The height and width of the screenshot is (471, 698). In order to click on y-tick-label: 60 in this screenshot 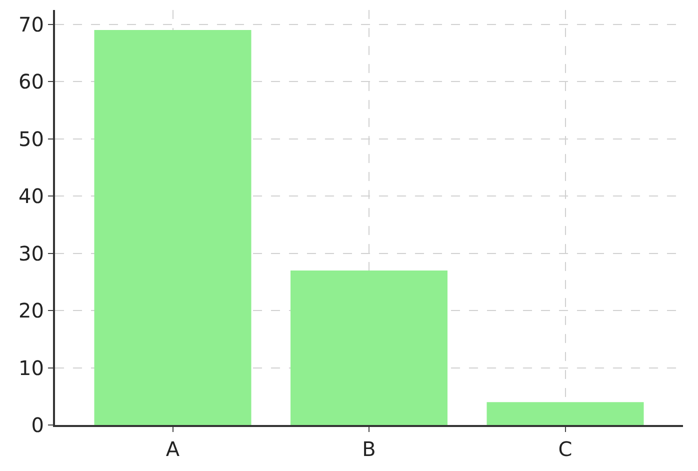, I will do `click(31, 82)`.